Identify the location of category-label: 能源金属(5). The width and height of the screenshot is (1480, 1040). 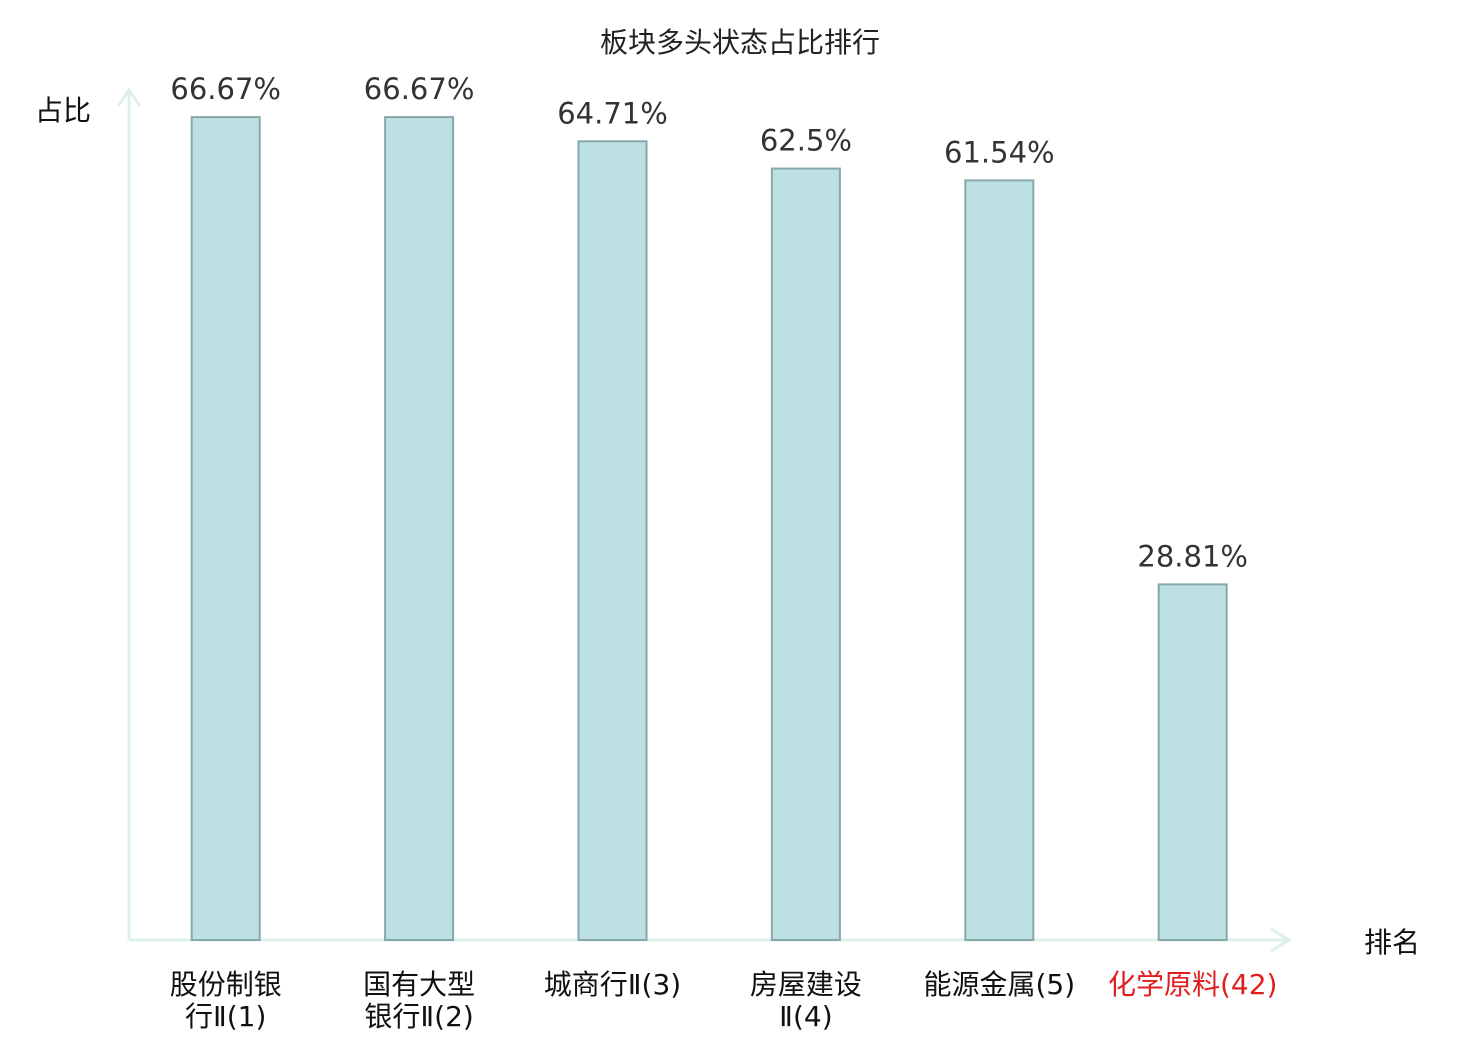
(999, 984).